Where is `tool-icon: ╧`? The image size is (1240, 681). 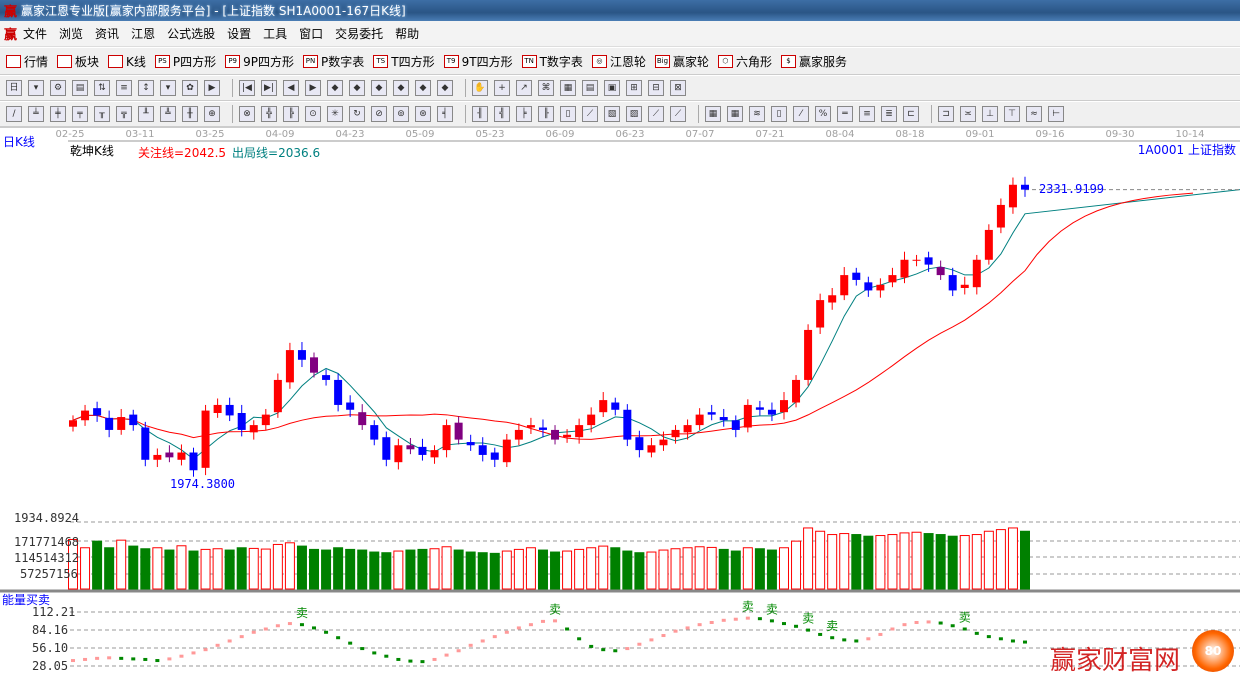
tool-icon: ╧ is located at coordinates (36, 114).